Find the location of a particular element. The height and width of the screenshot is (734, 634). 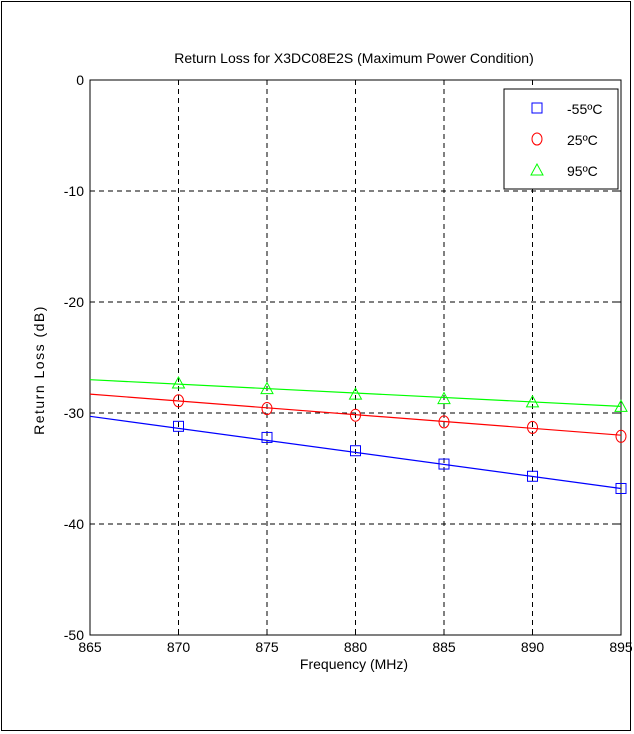

x-tick-label: 870 is located at coordinates (179, 647).